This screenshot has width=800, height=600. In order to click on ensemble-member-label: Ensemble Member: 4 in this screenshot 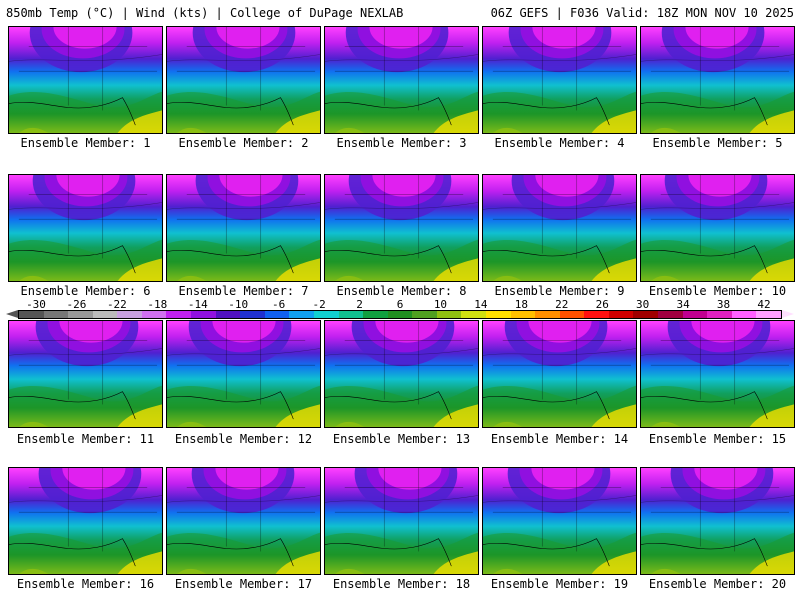, I will do `click(559, 143)`.